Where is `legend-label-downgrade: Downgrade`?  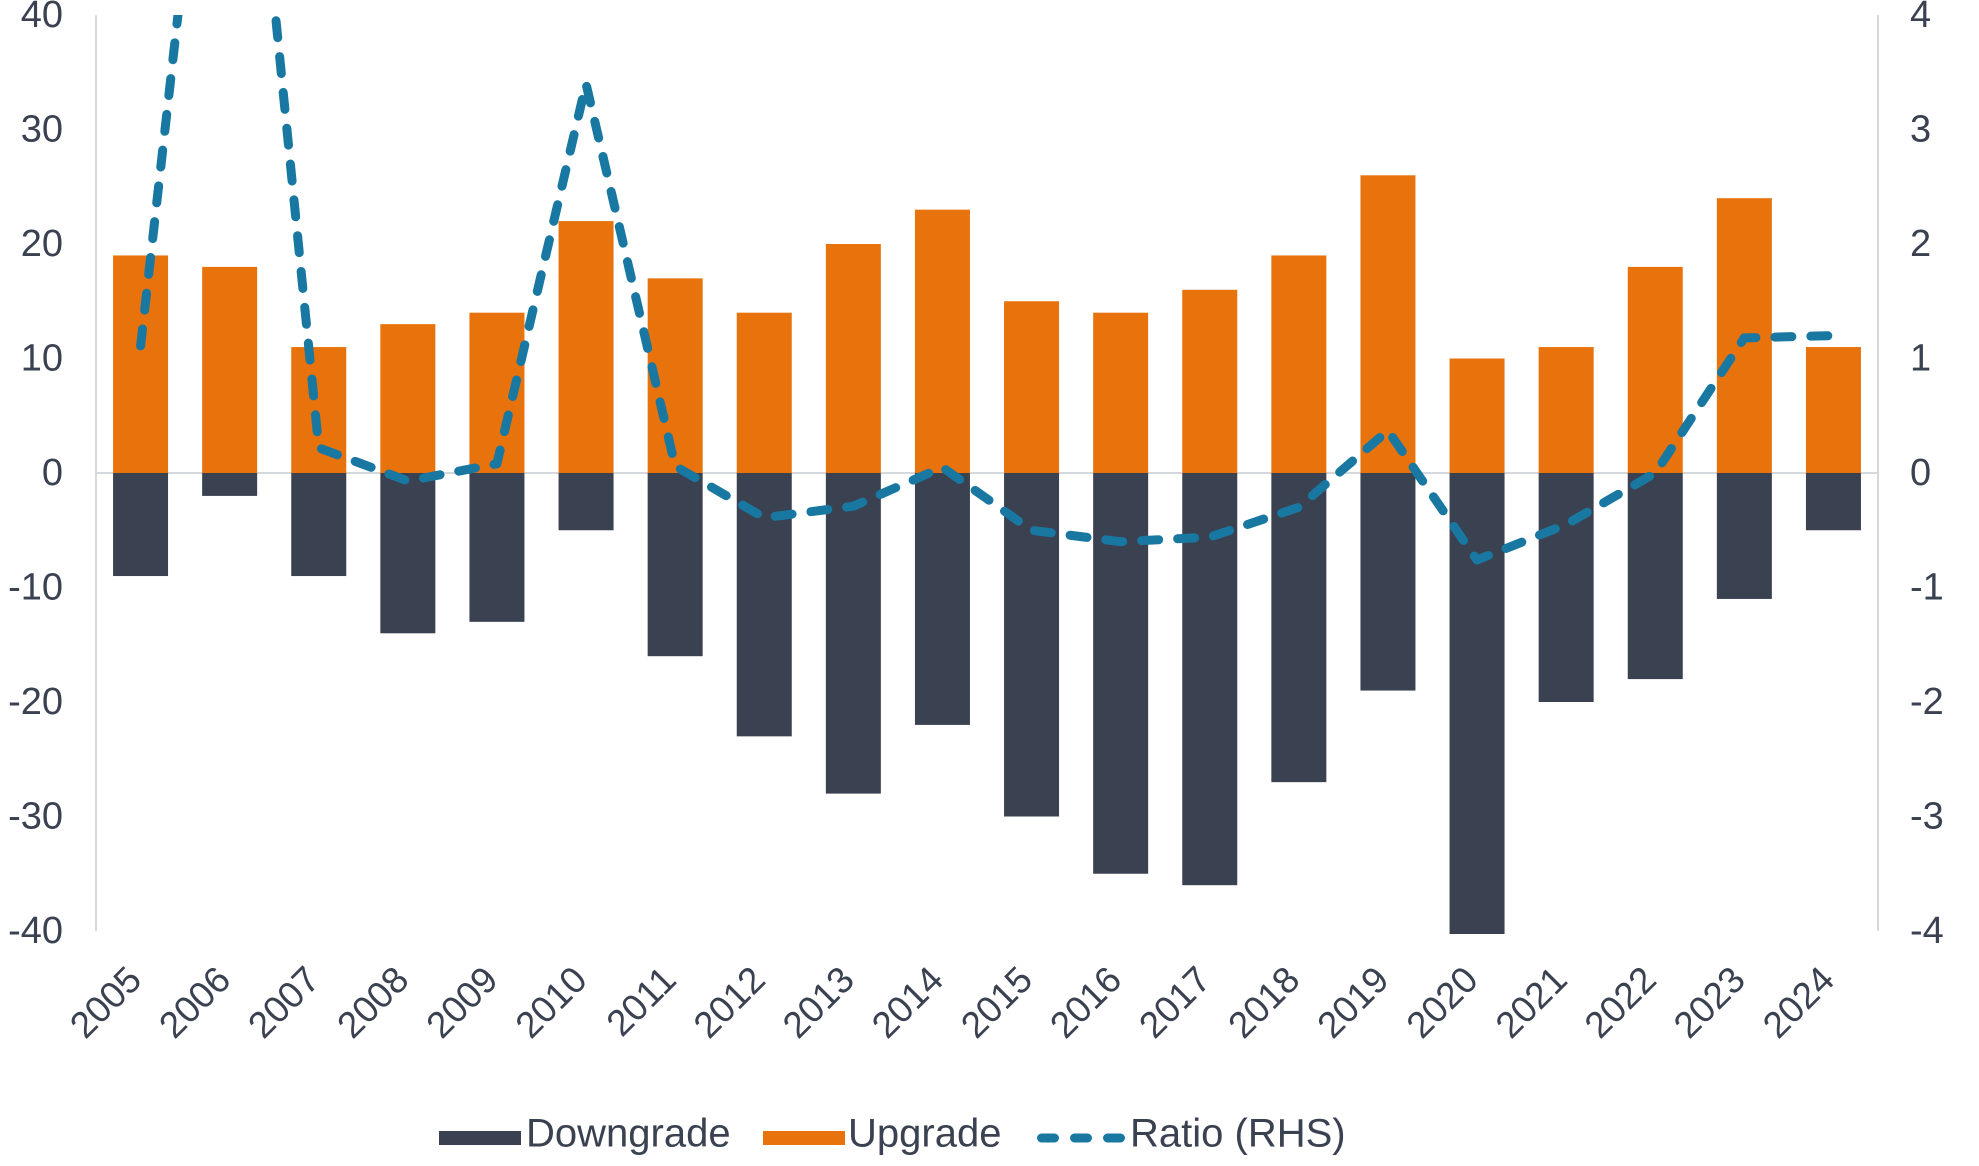
legend-label-downgrade: Downgrade is located at coordinates (628, 1134).